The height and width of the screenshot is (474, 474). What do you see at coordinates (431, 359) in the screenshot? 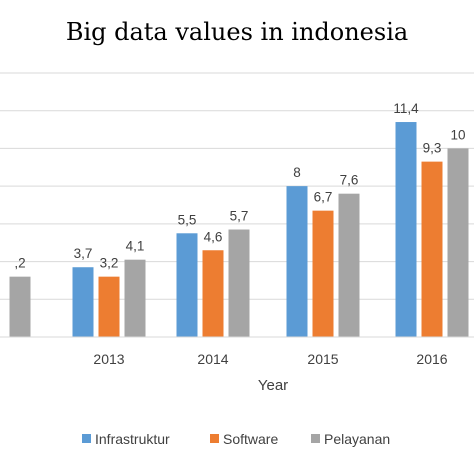
I see `x-tick-label: 2016` at bounding box center [431, 359].